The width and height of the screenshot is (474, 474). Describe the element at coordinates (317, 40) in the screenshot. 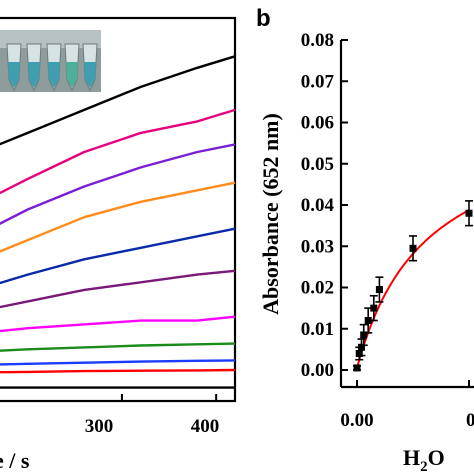

I see `y-tick-label-b-8: 0.08` at that location.